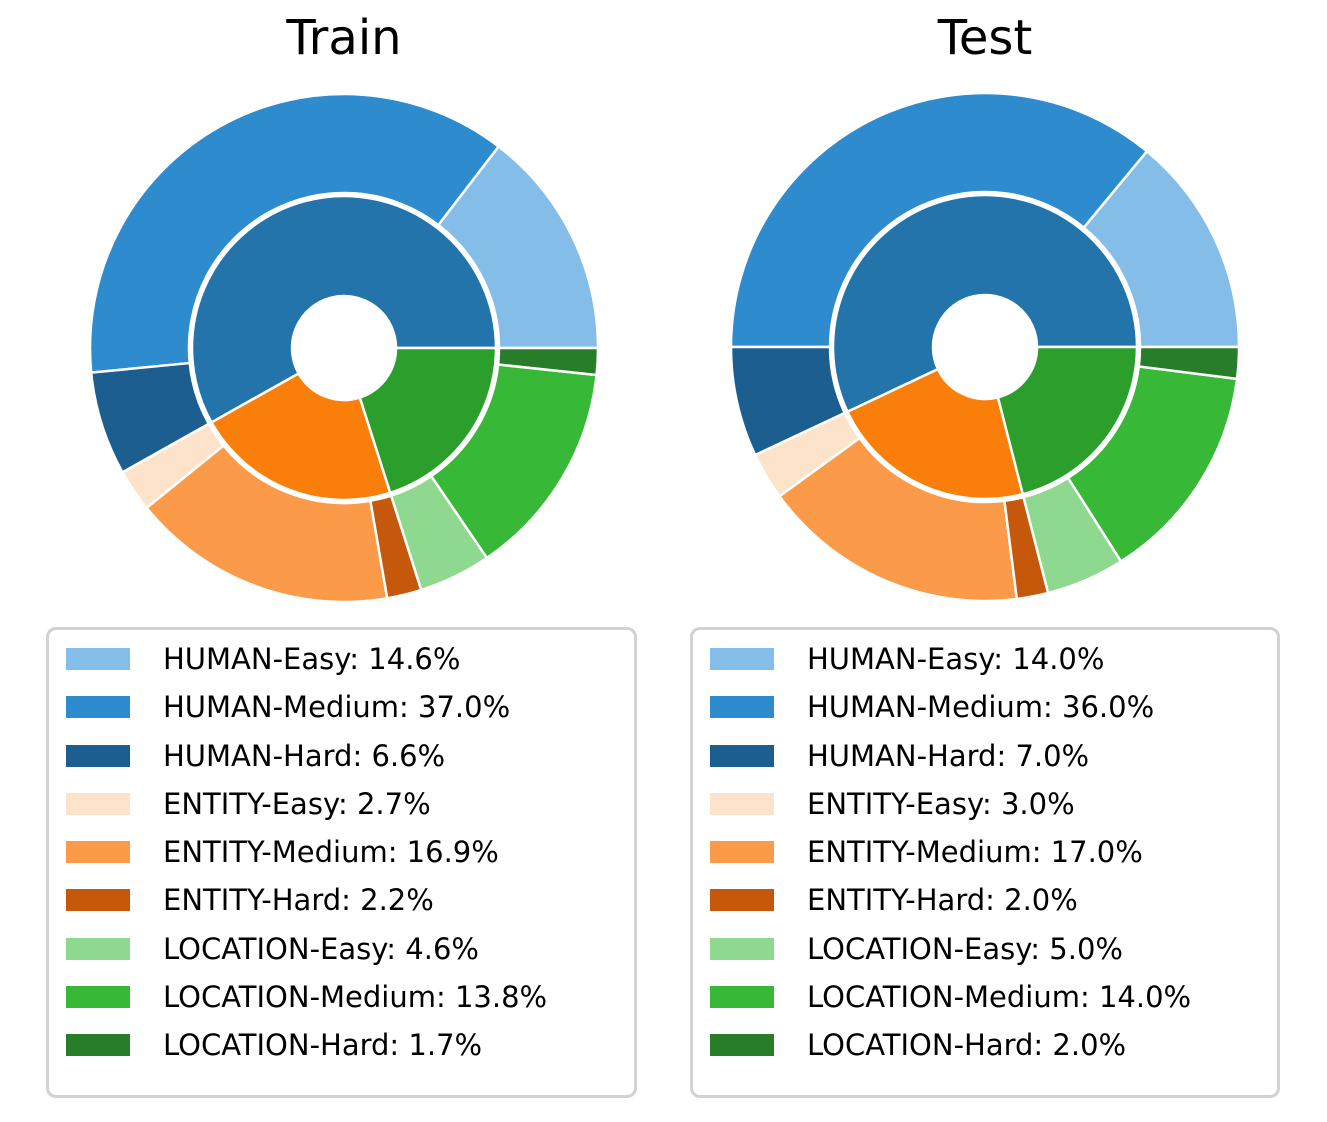 The image size is (1327, 1122). I want to click on legend-label: LOCATION-Easy: 4.6%, so click(321, 948).